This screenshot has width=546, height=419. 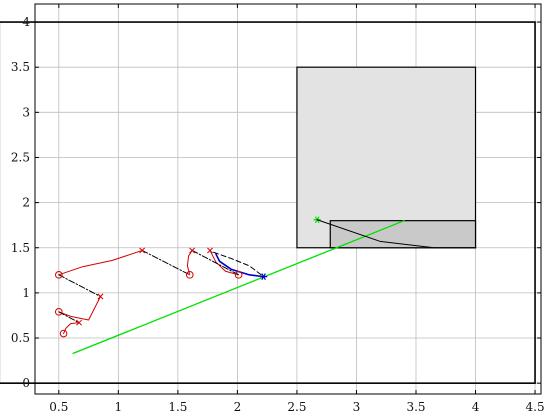 I want to click on red-arc-4-line, so click(x=189, y=262).